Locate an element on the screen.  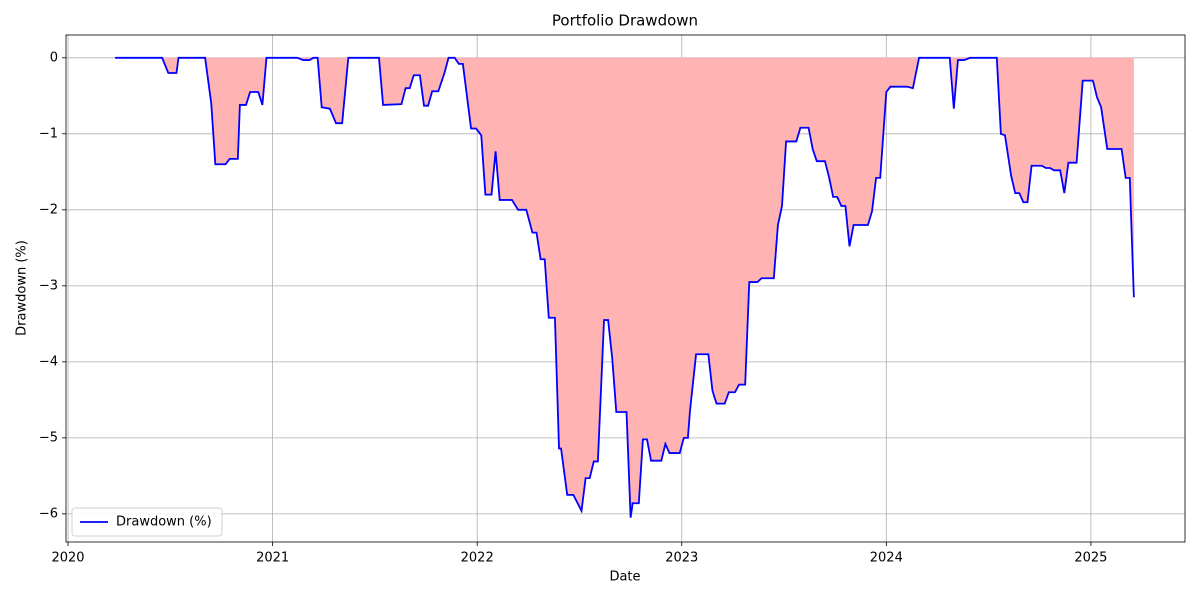
y-tick-label: −5 is located at coordinates (48, 437).